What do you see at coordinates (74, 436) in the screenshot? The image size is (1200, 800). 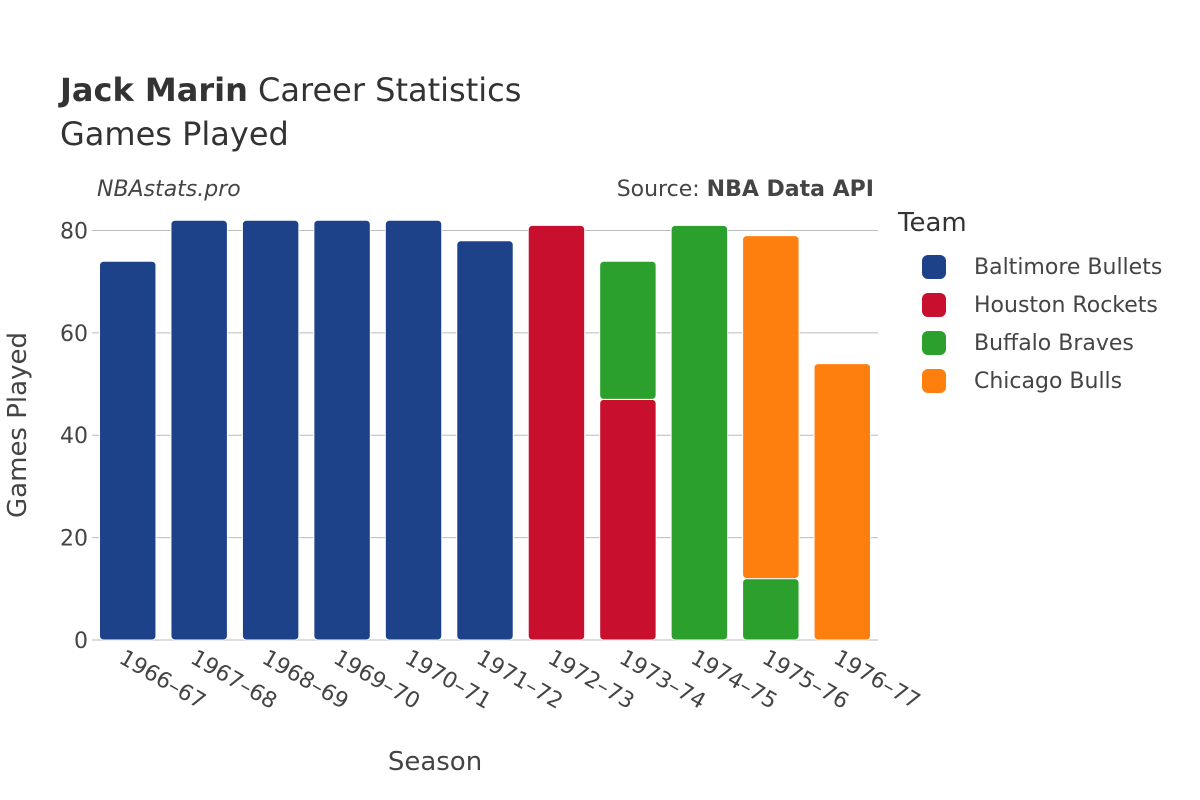 I see `y-tick-label: 40` at bounding box center [74, 436].